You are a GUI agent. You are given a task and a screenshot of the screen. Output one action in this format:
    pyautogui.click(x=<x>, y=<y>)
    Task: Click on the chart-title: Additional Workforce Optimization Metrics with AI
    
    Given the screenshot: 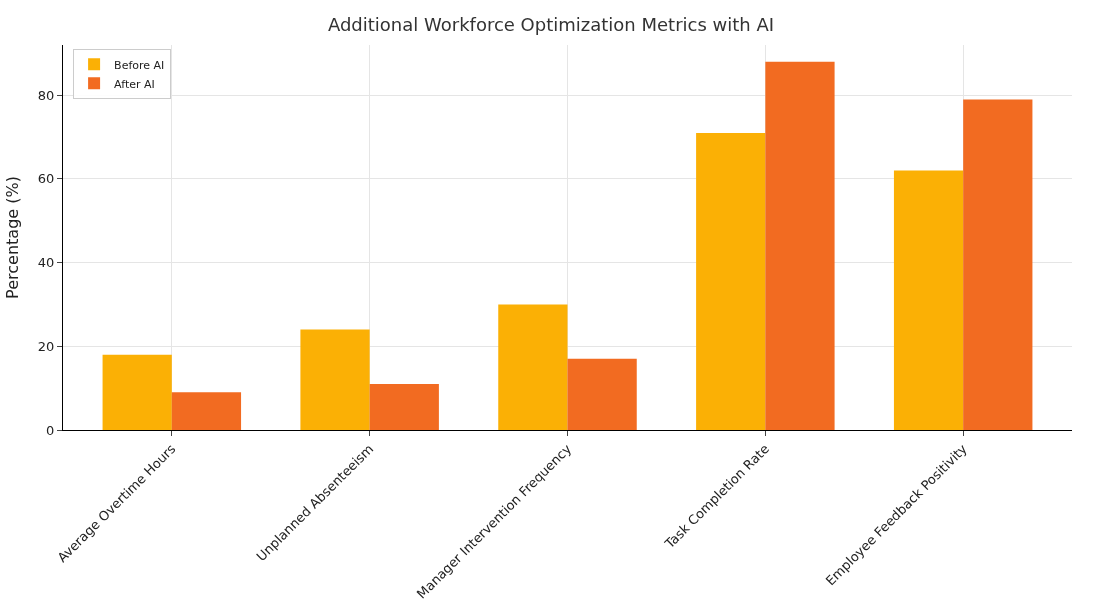 What is the action you would take?
    pyautogui.click(x=551, y=25)
    